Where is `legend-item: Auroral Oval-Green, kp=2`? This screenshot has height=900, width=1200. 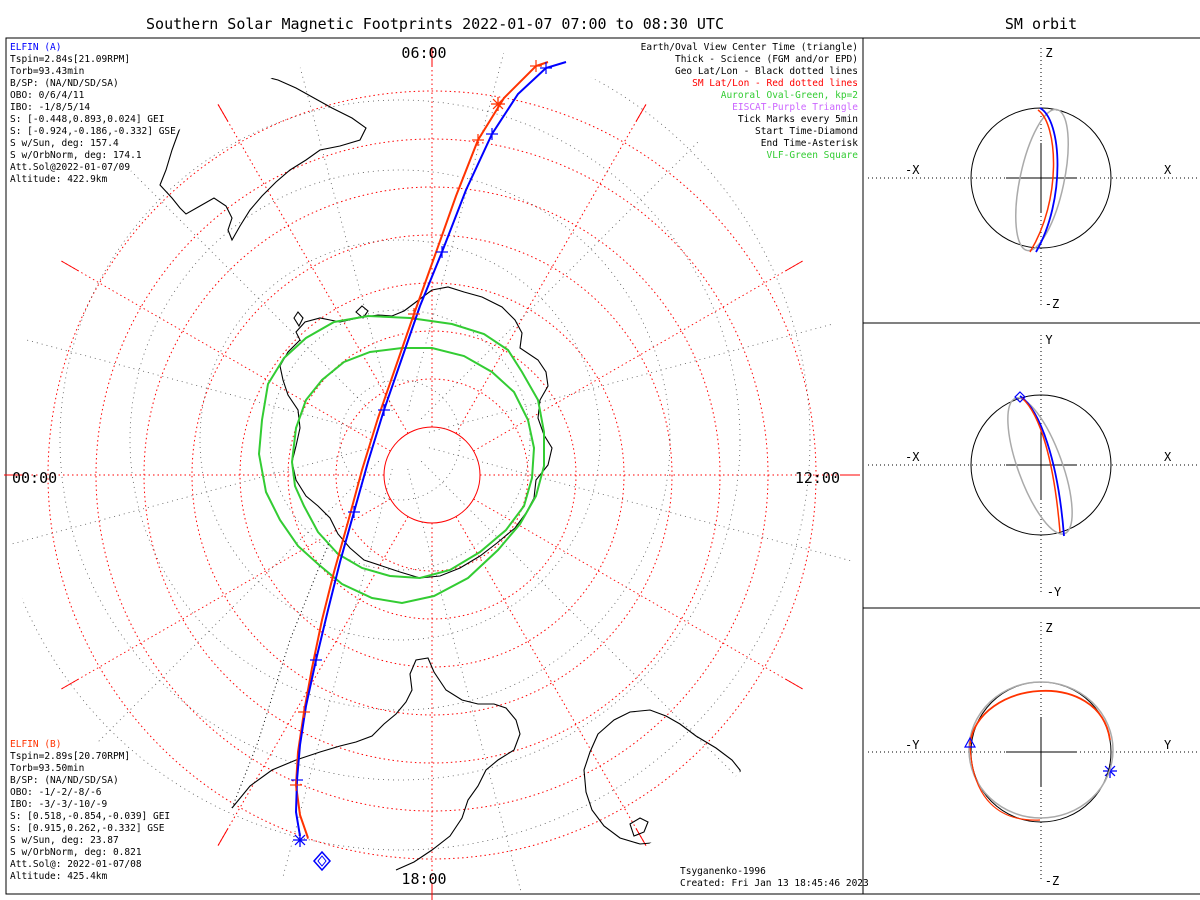 legend-item: Auroral Oval-Green, kp=2 is located at coordinates (789, 95).